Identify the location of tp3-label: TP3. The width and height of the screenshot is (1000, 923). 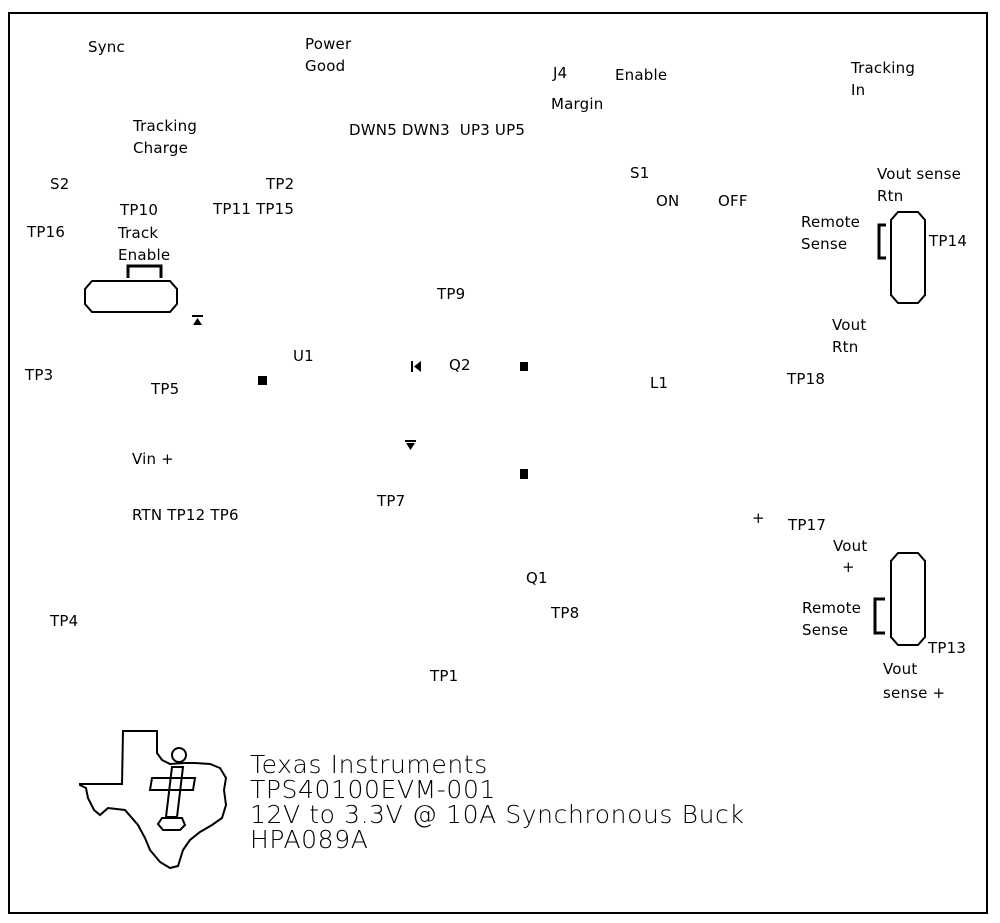
(39, 375).